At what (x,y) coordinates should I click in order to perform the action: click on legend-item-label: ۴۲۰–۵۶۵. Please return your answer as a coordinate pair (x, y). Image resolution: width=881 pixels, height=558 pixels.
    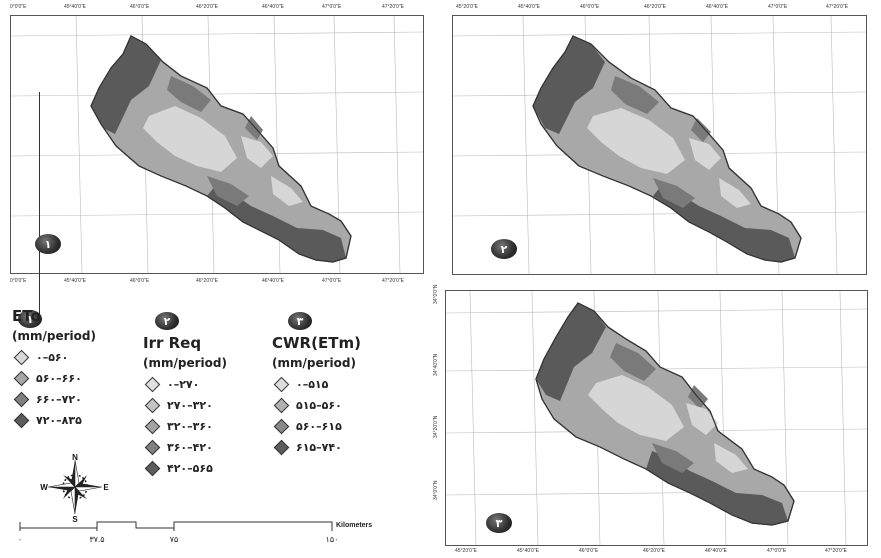
    Looking at the image, I should click on (190, 468).